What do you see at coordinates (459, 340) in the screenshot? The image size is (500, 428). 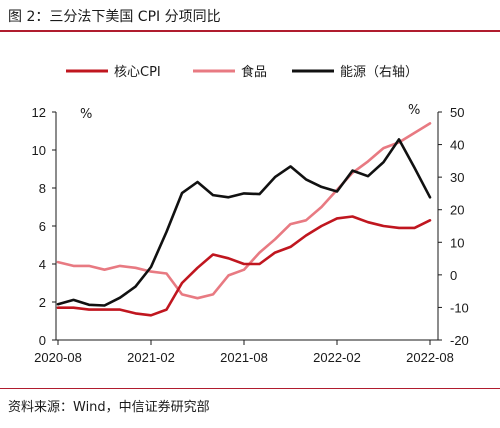 I see `right-tick-label: -20` at bounding box center [459, 340].